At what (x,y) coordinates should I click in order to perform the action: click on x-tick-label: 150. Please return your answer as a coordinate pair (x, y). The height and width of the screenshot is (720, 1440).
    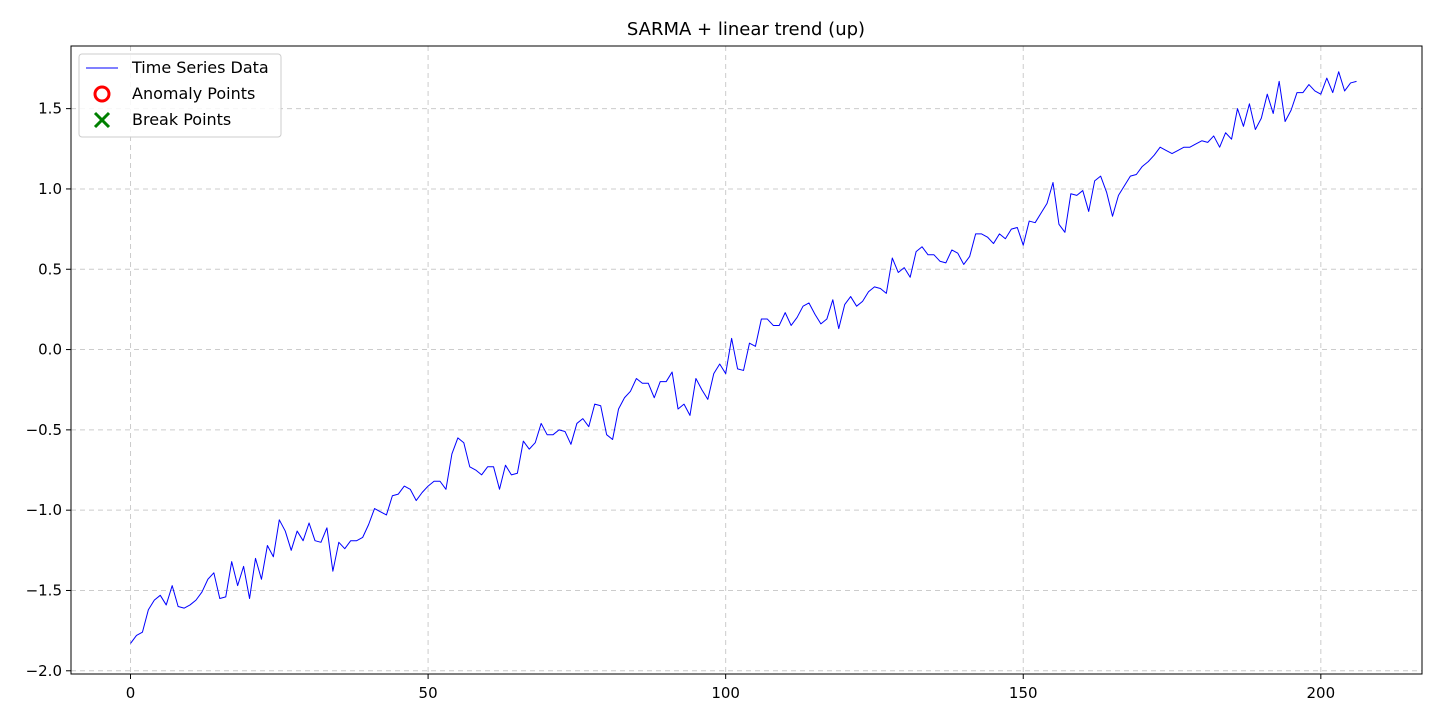
    Looking at the image, I should click on (1023, 693).